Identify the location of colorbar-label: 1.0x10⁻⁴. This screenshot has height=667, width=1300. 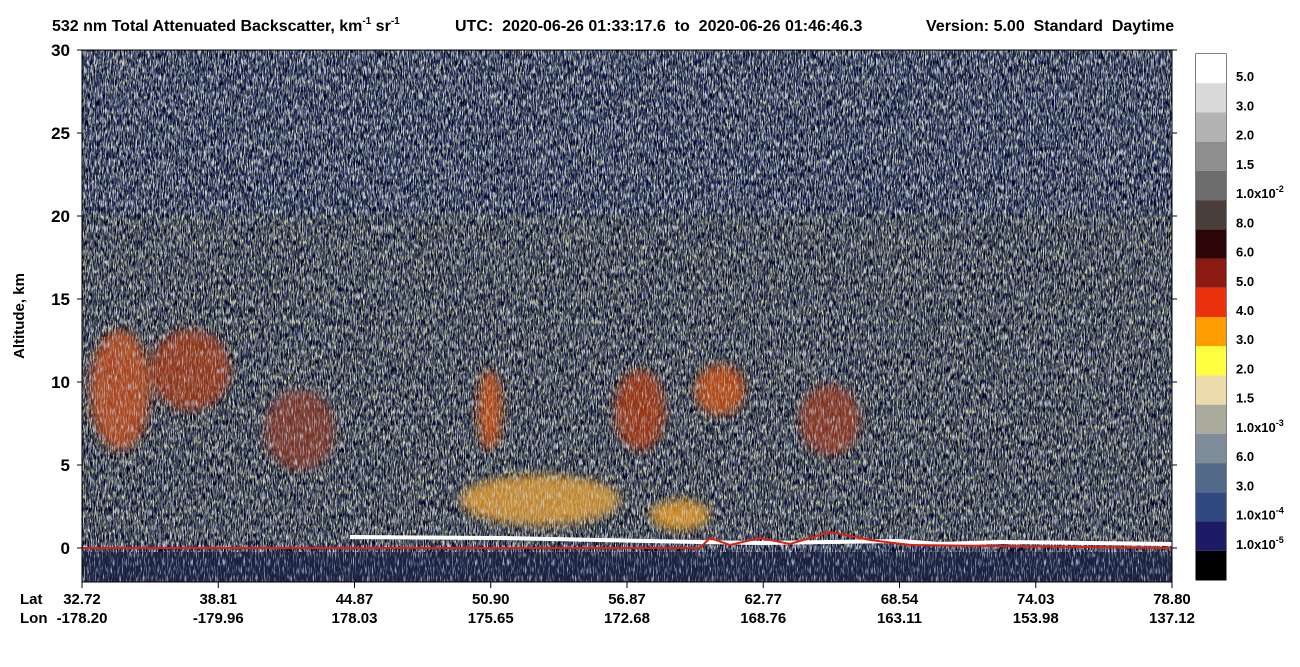
(1260, 514).